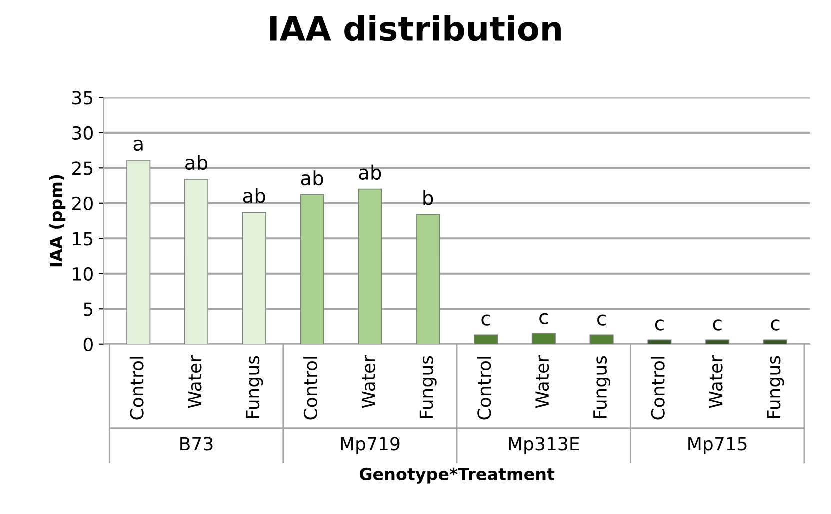 The image size is (831, 514). Describe the element at coordinates (370, 445) in the screenshot. I see `text: Mp719` at that location.